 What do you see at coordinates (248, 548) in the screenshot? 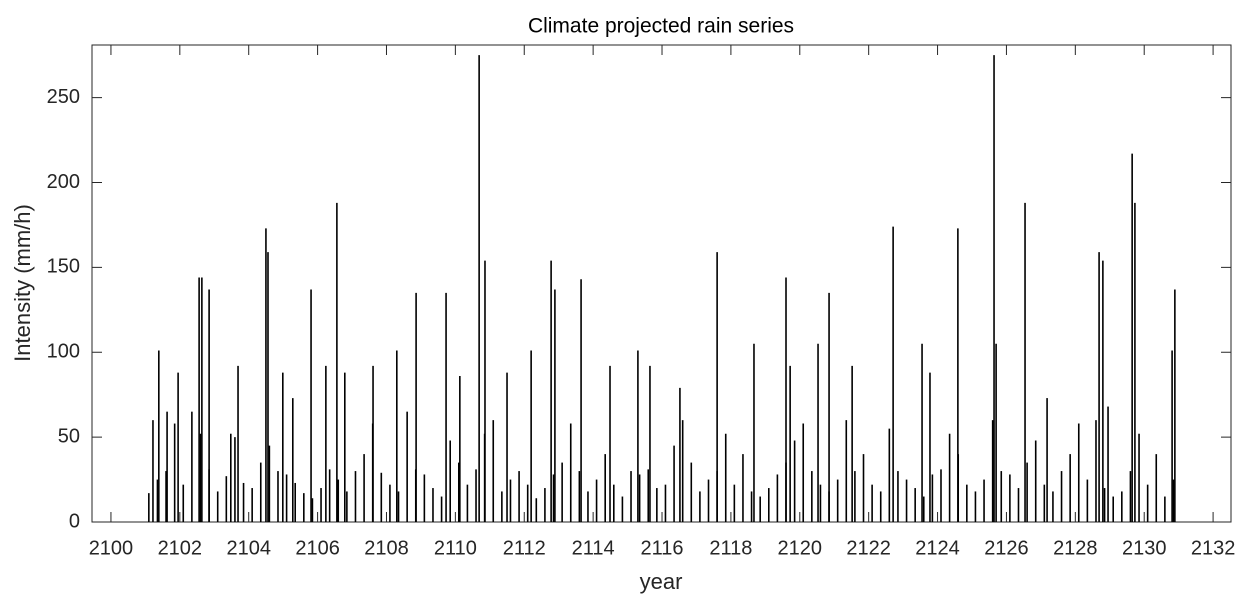
I see `x-tick-label: 2104` at bounding box center [248, 548].